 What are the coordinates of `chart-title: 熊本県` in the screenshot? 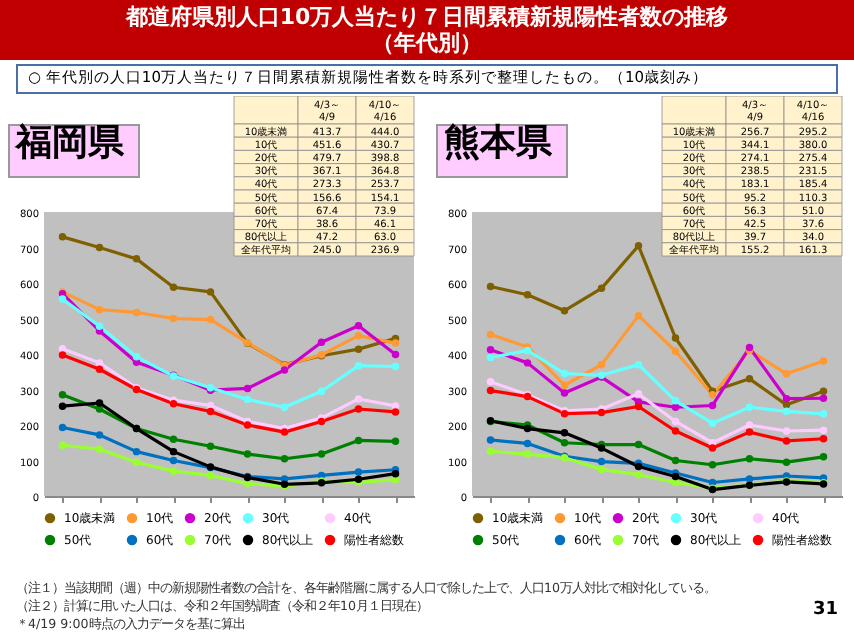 It's located at (499, 143).